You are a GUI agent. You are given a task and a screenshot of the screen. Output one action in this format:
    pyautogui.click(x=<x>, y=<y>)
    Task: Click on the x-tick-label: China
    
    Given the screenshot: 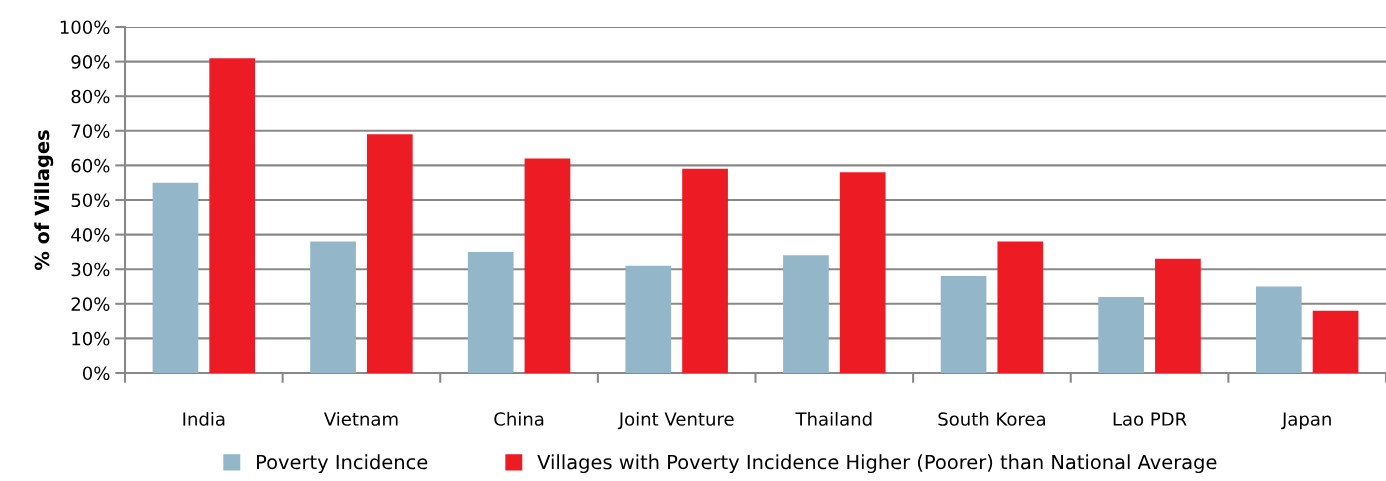 What is the action you would take?
    pyautogui.click(x=519, y=418)
    